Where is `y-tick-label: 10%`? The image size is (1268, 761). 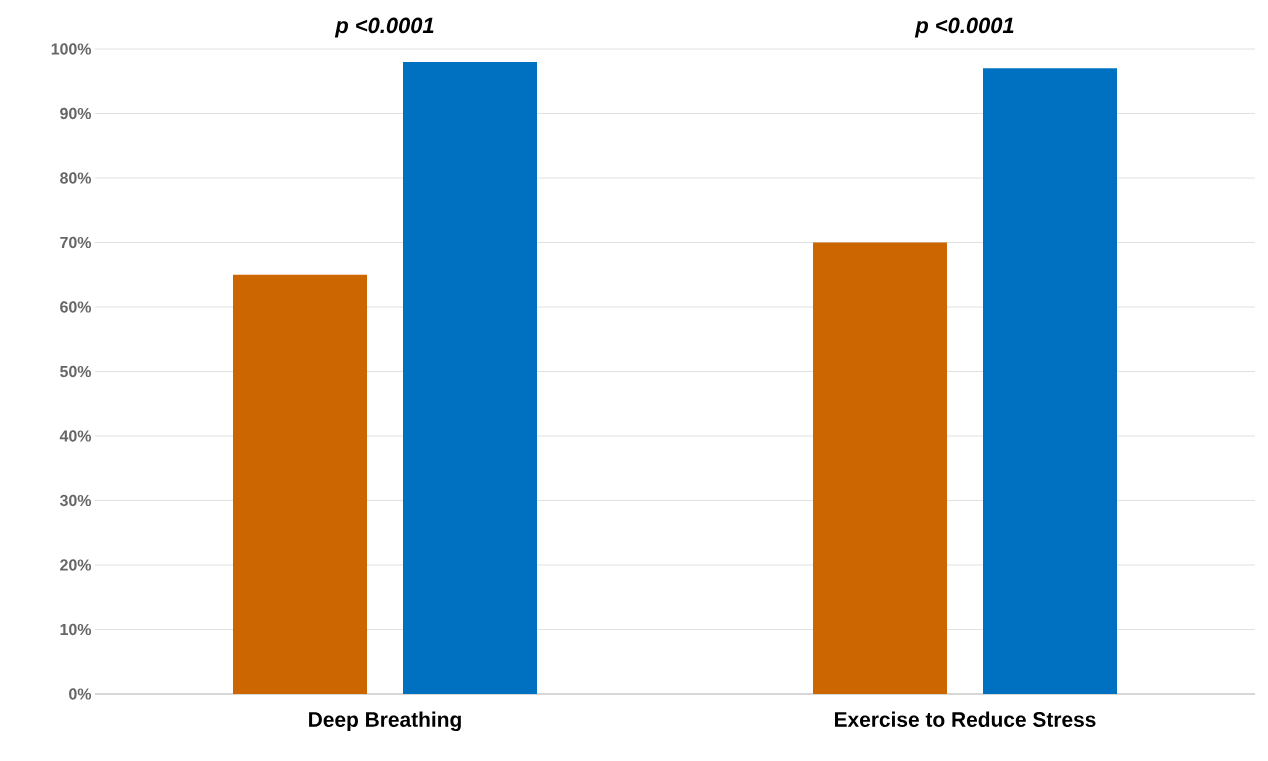 y-tick-label: 10% is located at coordinates (76, 629).